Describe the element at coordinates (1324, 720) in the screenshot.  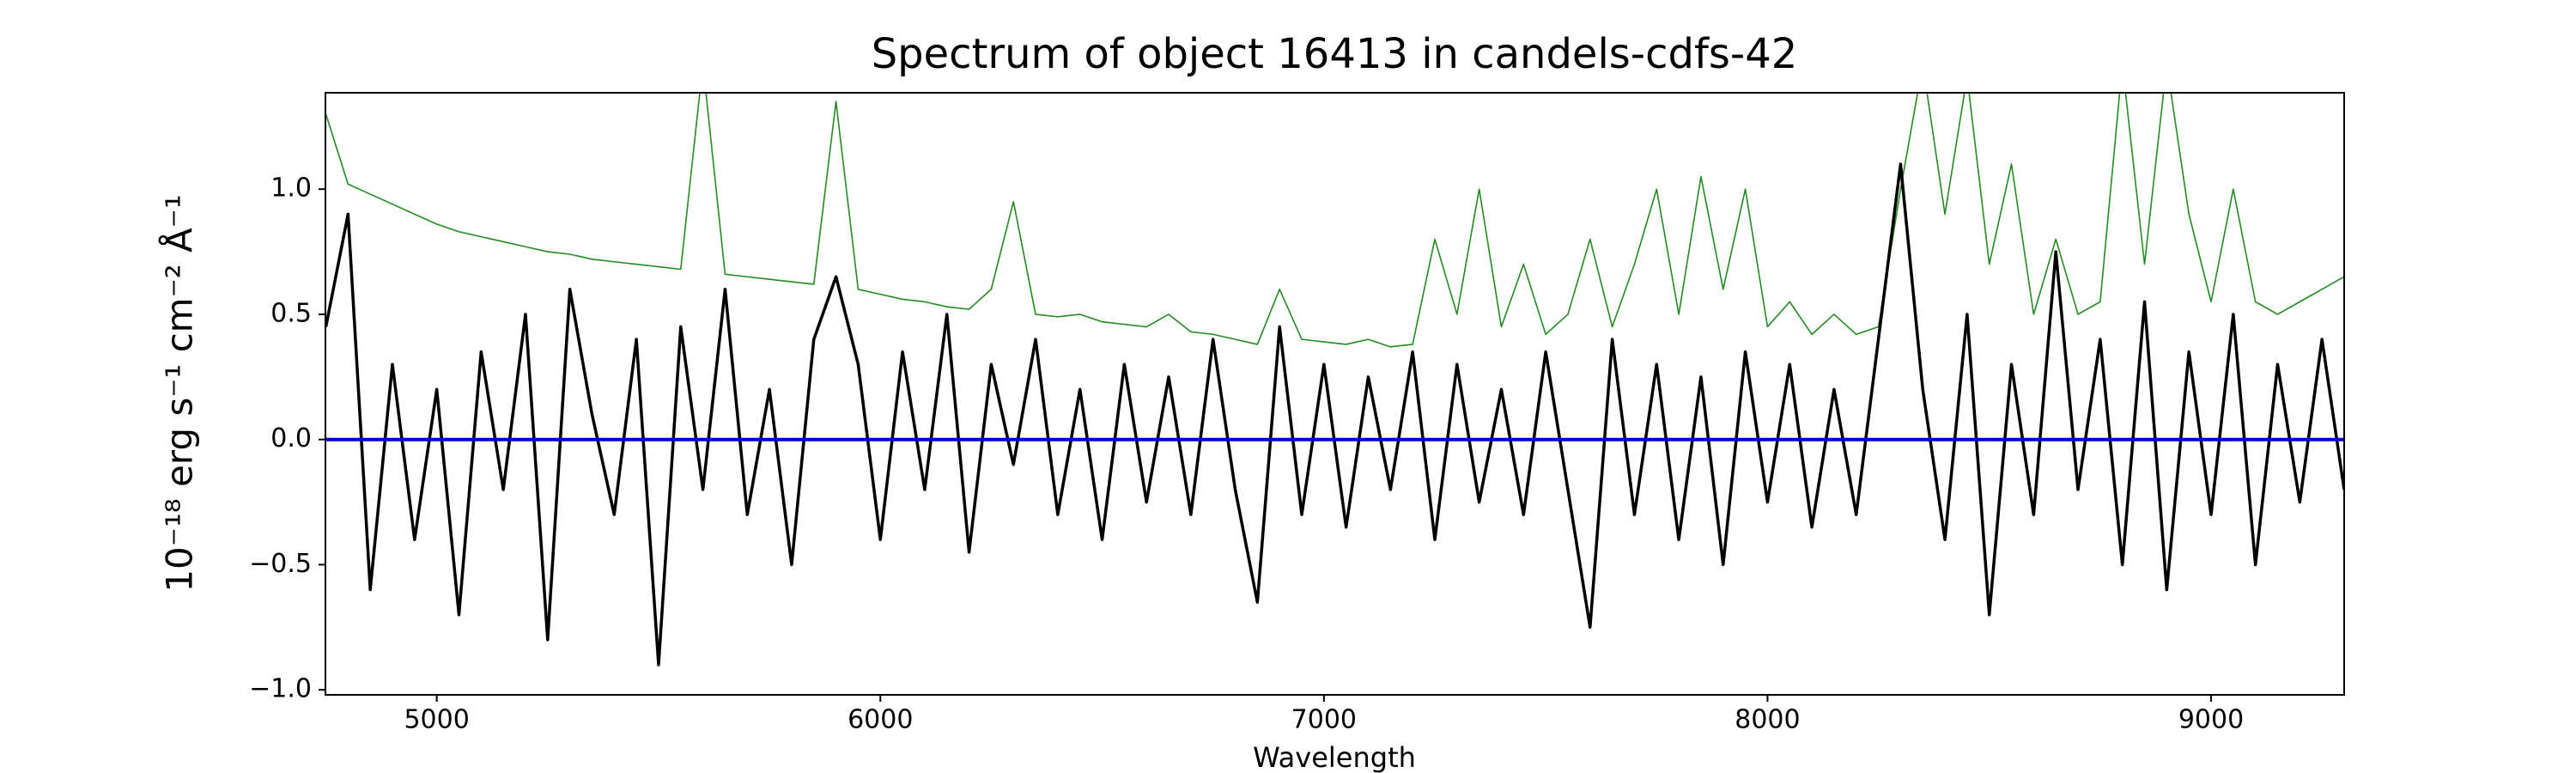
I see `x-tick-label: 7000` at that location.